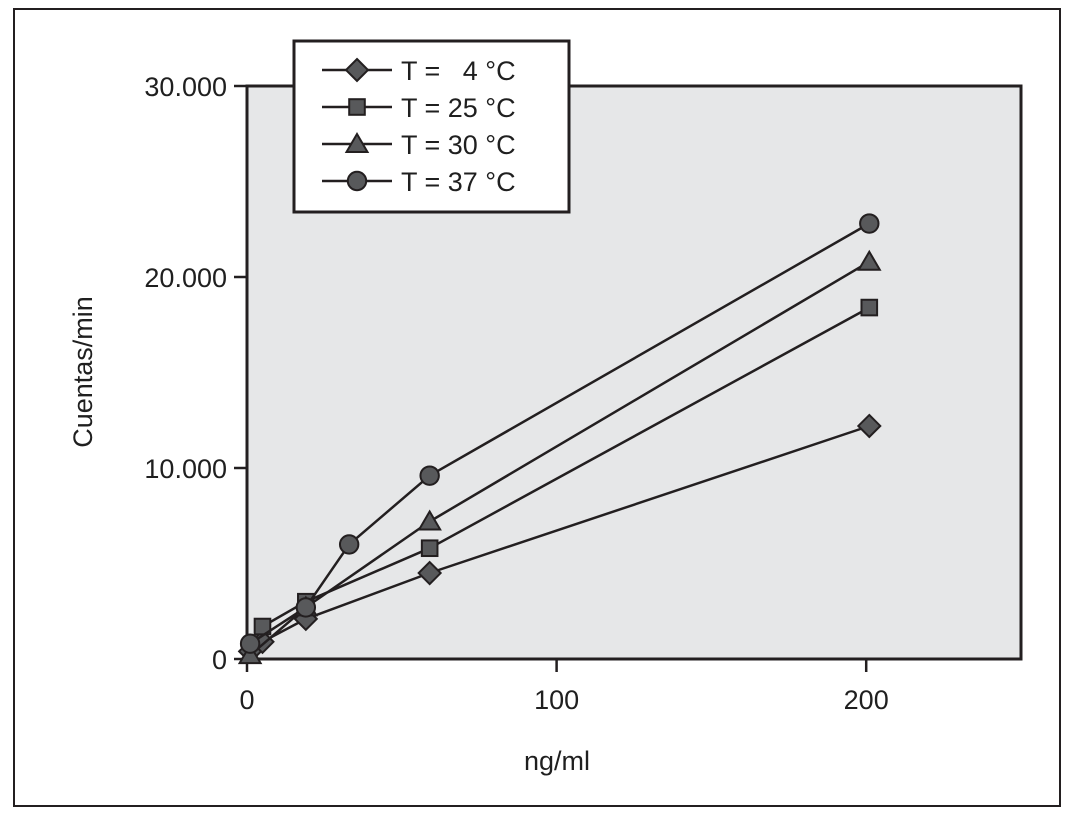 This screenshot has width=1075, height=821. What do you see at coordinates (458, 145) in the screenshot?
I see `legend-label: T = 30 °C` at bounding box center [458, 145].